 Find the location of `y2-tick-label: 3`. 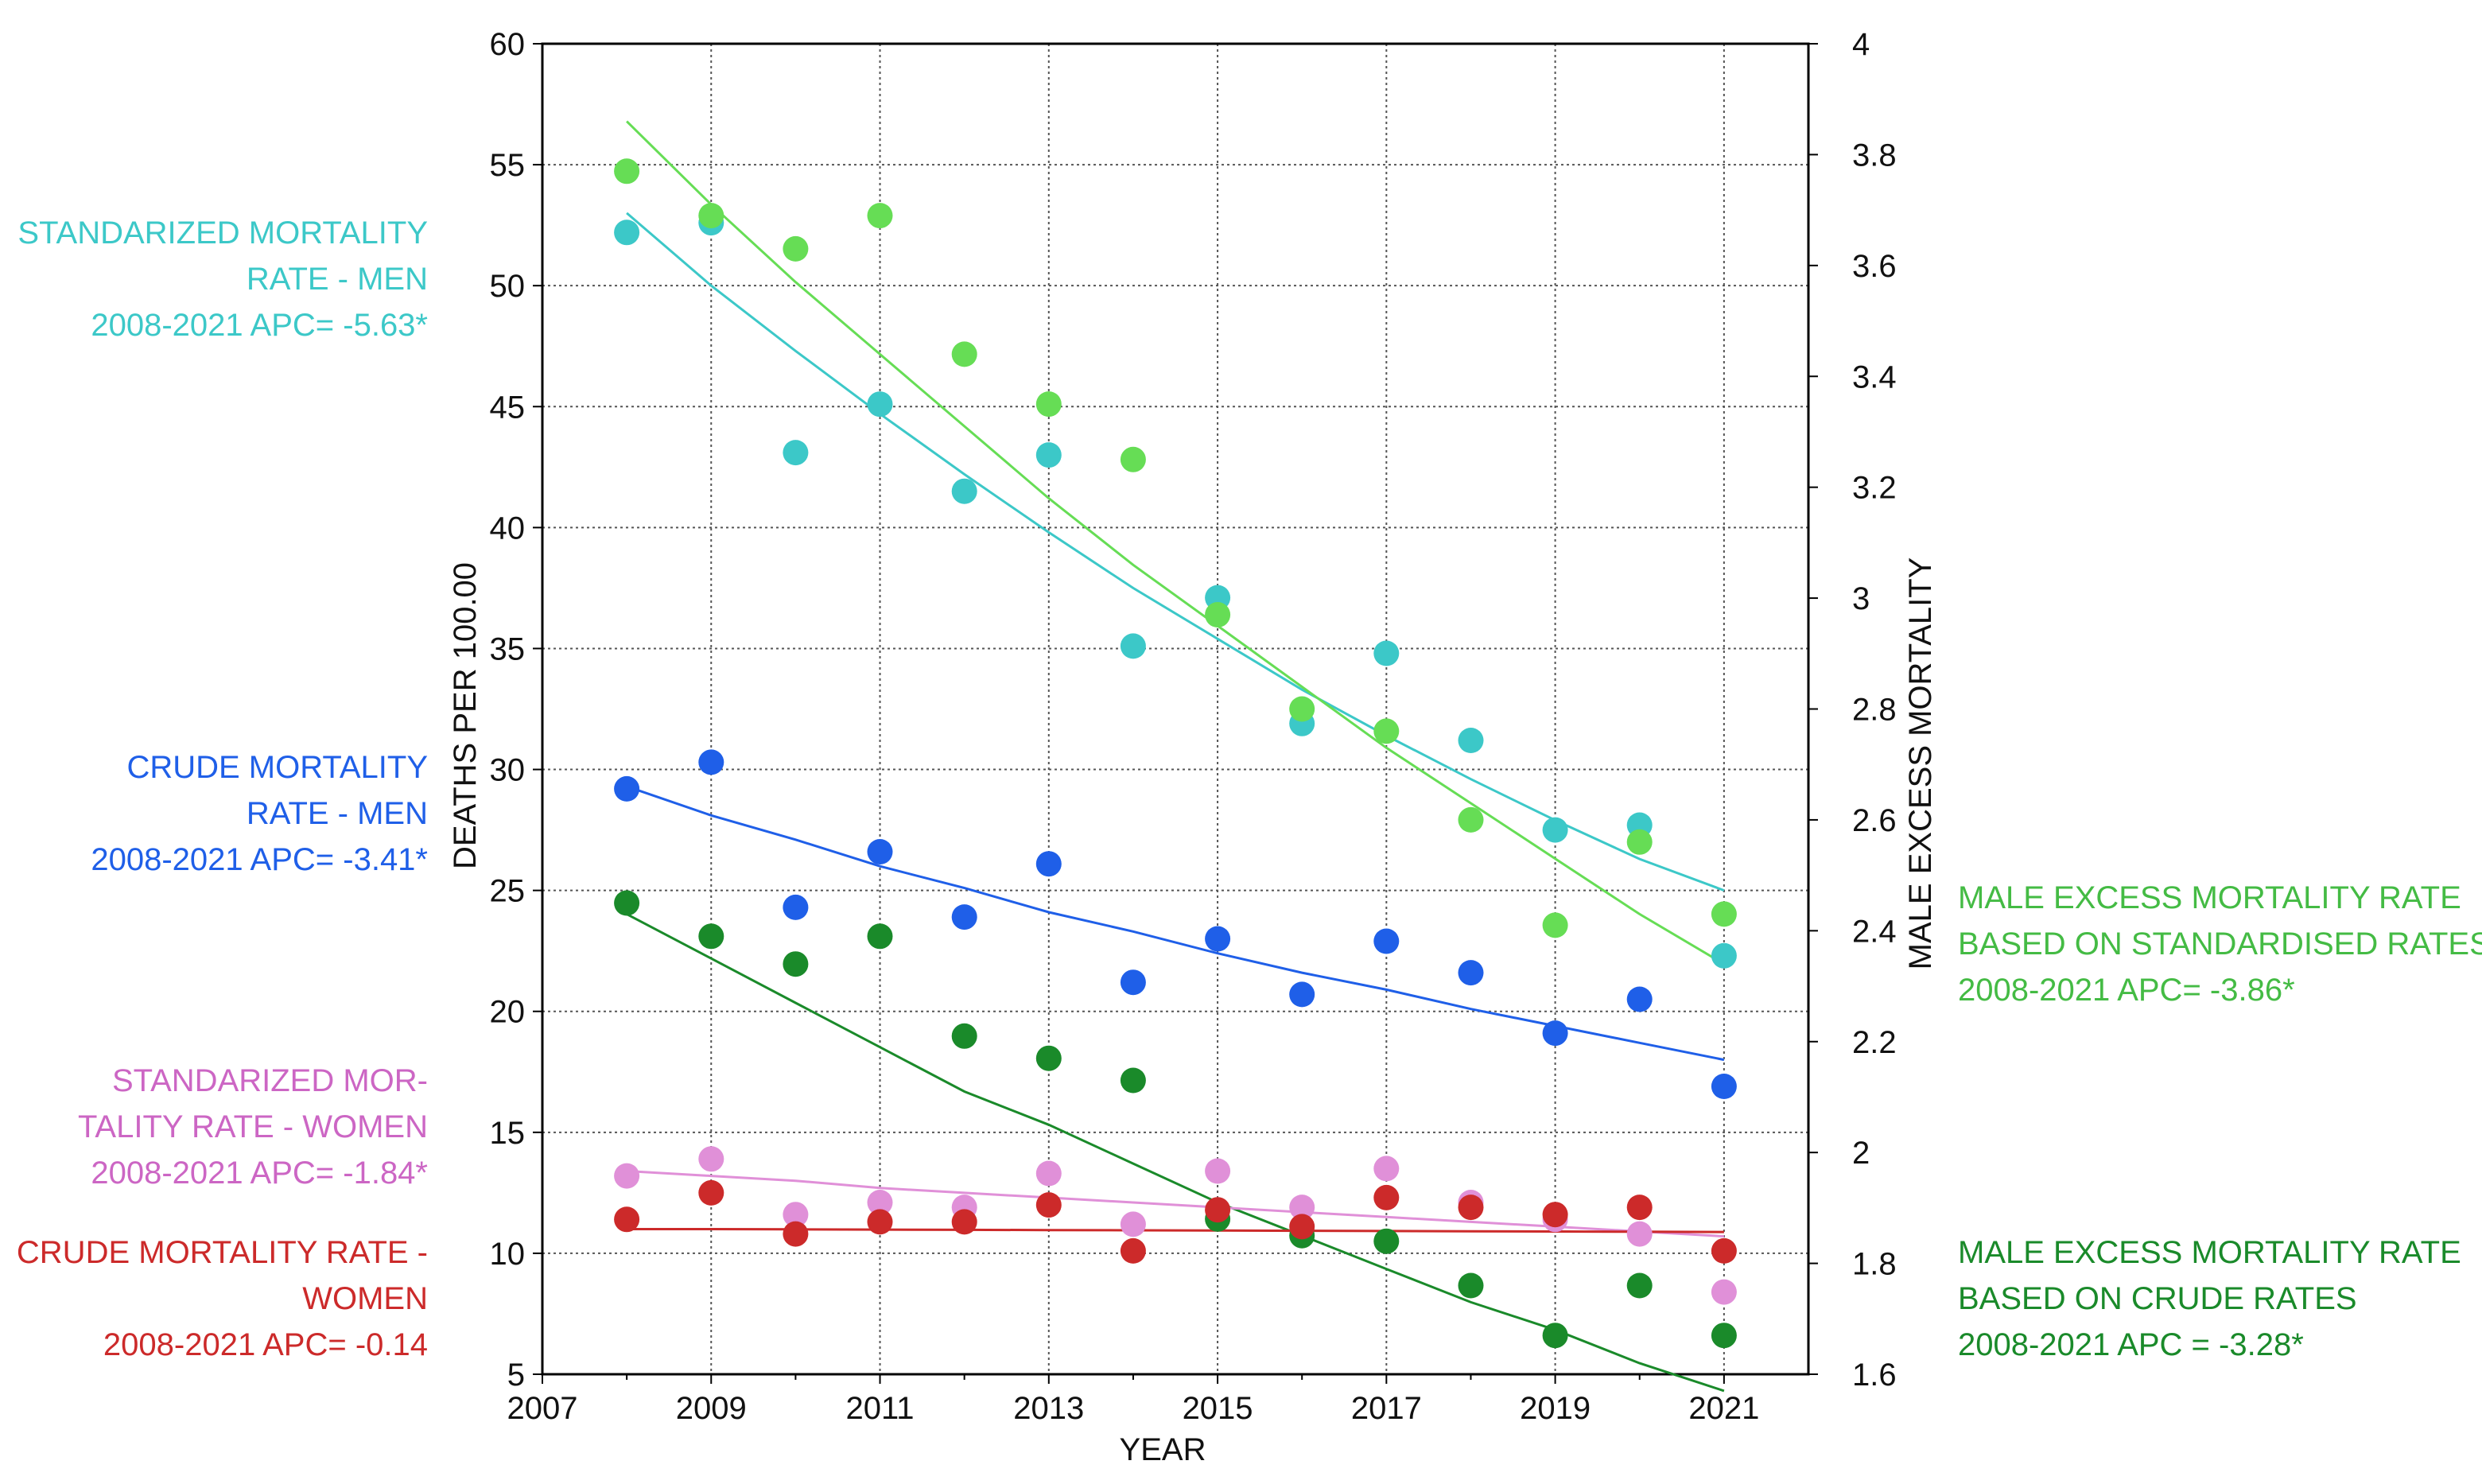

y2-tick-label: 3 is located at coordinates (1861, 598).